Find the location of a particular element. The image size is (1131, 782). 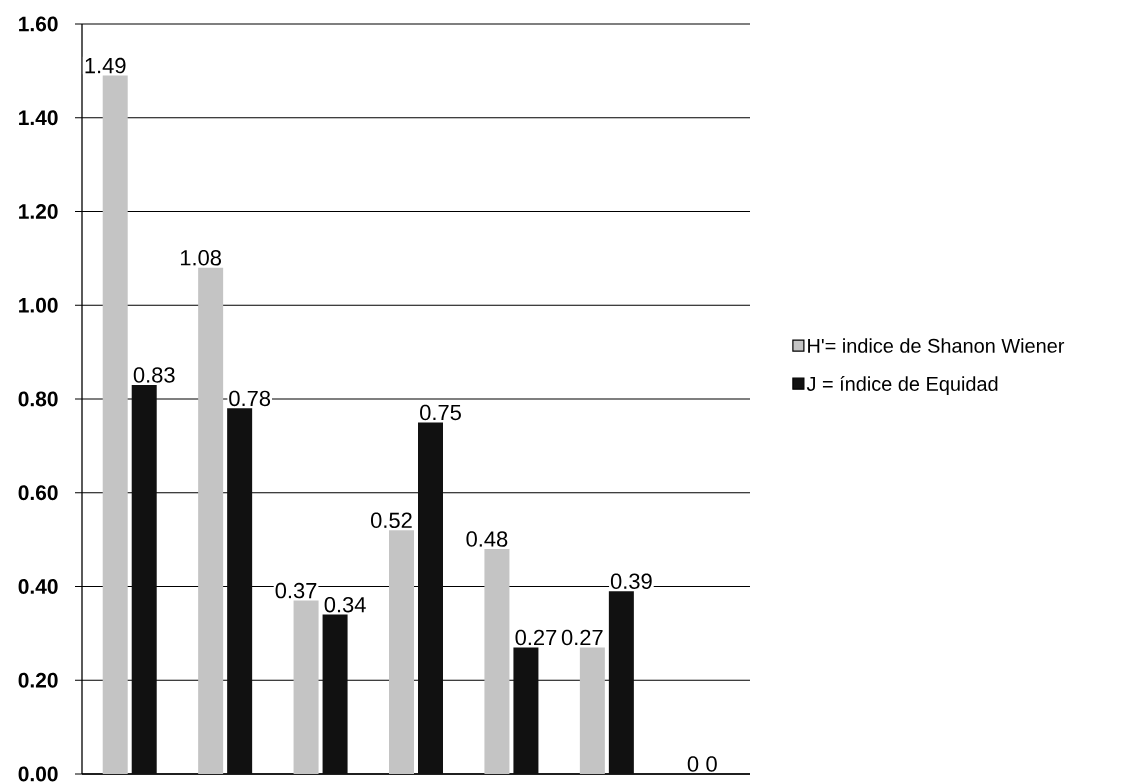

y-tick-label: 0.40 is located at coordinates (38, 586).